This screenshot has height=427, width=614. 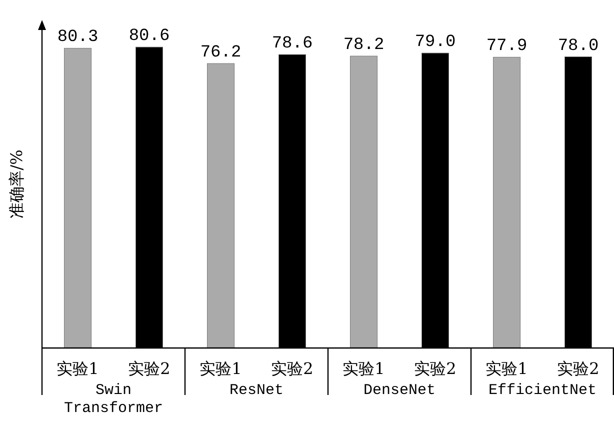 I want to click on data-label: 77.9, so click(x=507, y=46).